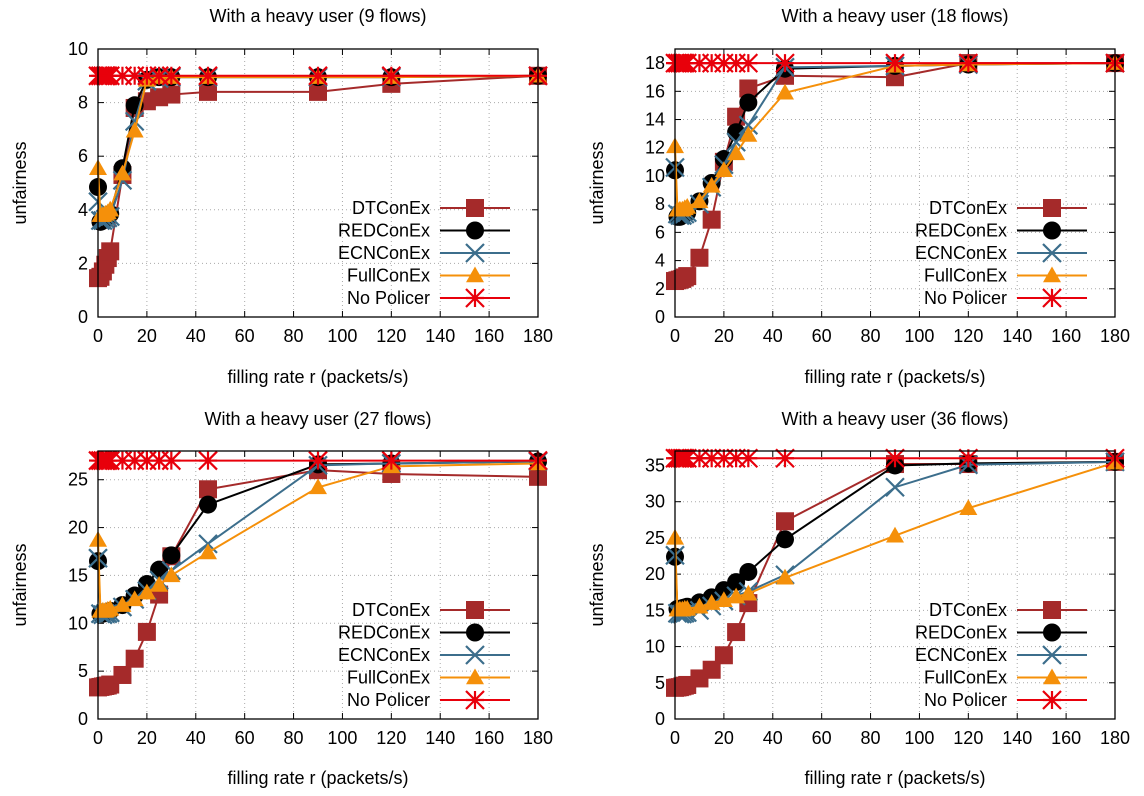  Describe the element at coordinates (655, 120) in the screenshot. I see `y-tick-label: 14` at that location.